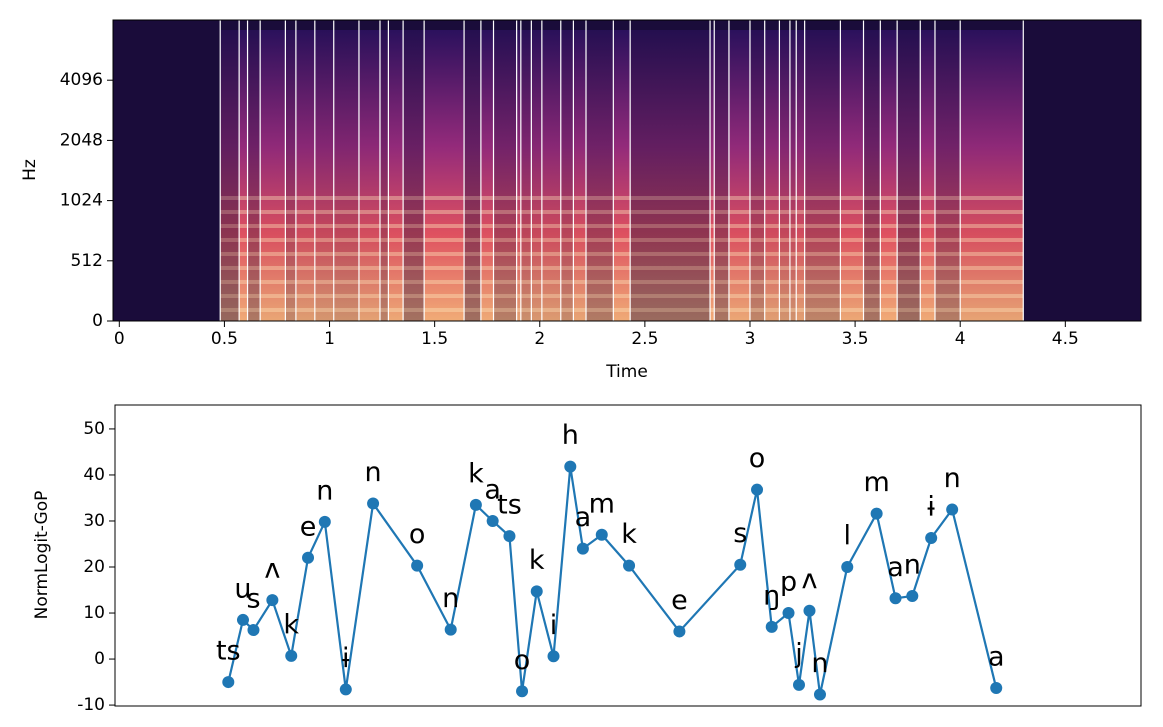  Describe the element at coordinates (750, 339) in the screenshot. I see `x-tick-label: 3` at that location.